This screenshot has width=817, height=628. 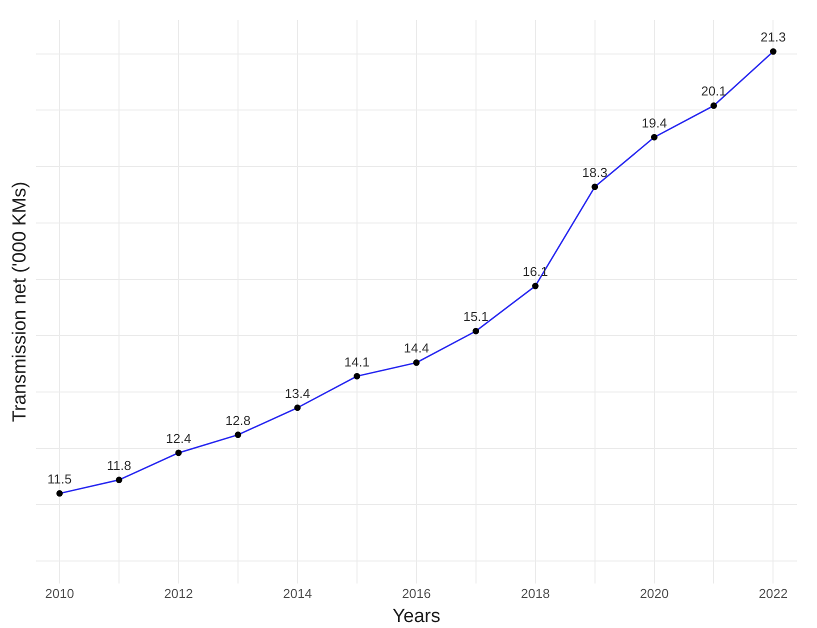 What do you see at coordinates (59, 593) in the screenshot?
I see `x-tick-label: 2010` at bounding box center [59, 593].